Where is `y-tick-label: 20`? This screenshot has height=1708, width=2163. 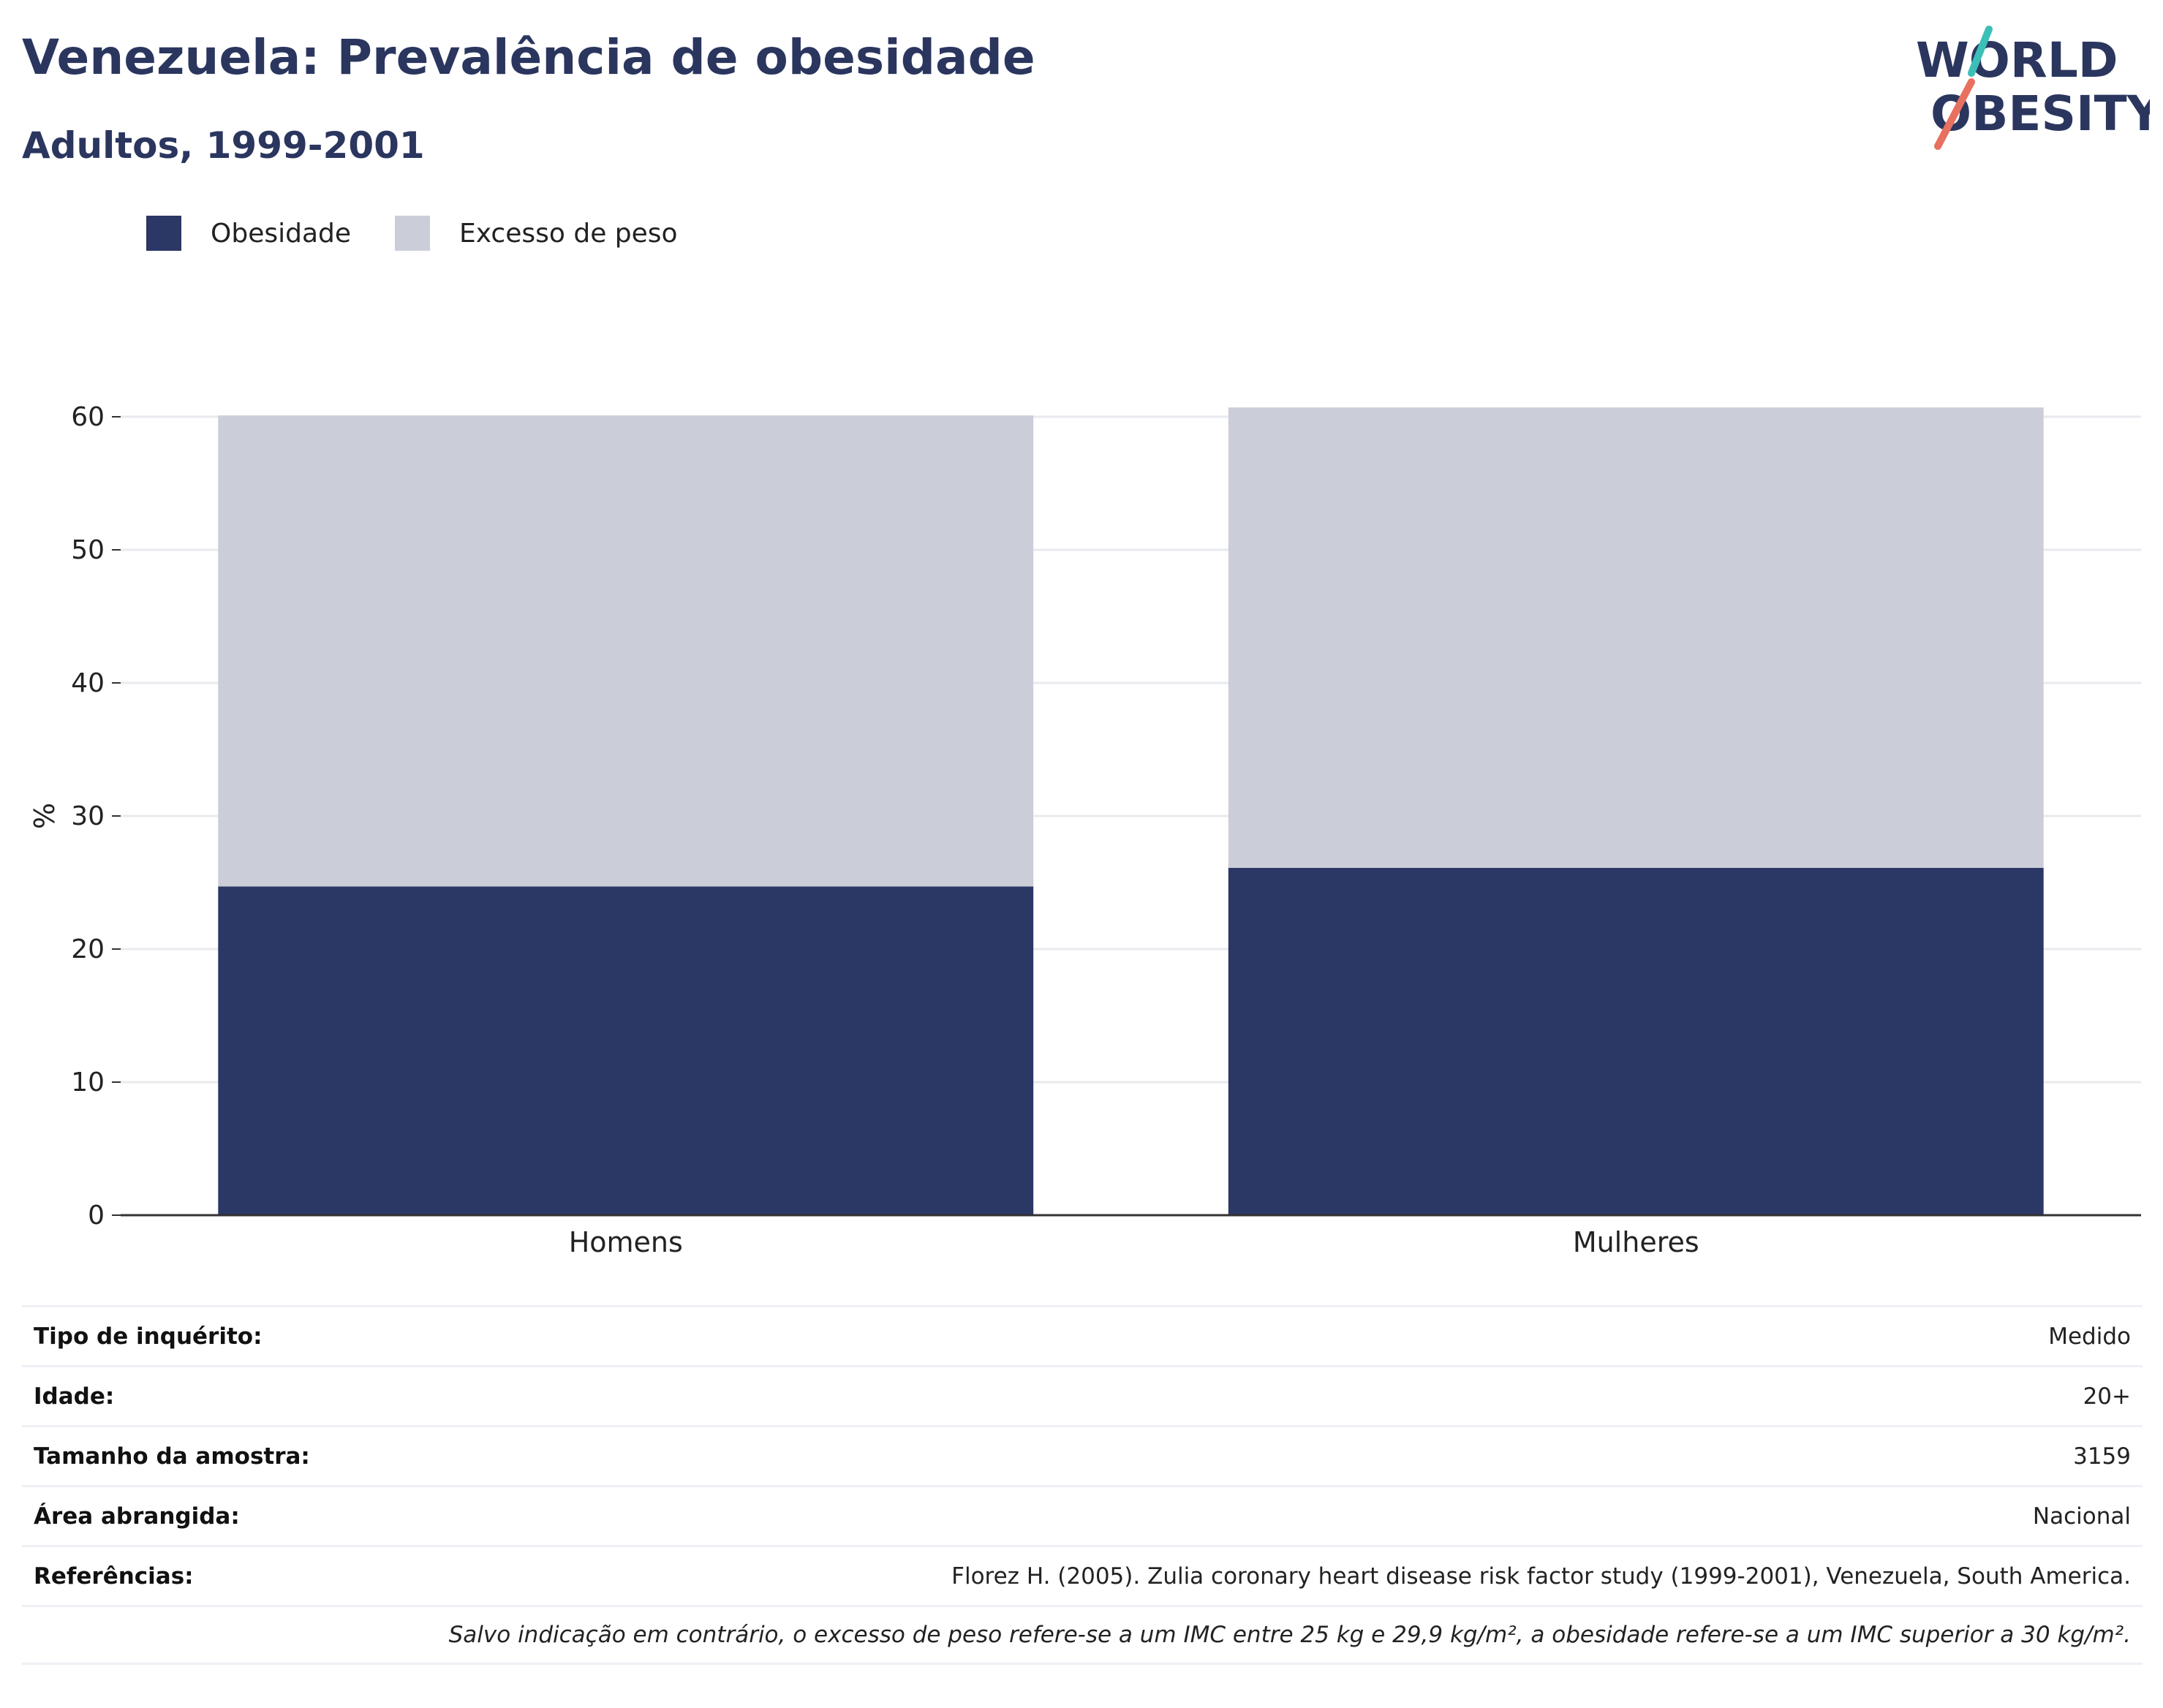
y-tick-label: 20 is located at coordinates (88, 949).